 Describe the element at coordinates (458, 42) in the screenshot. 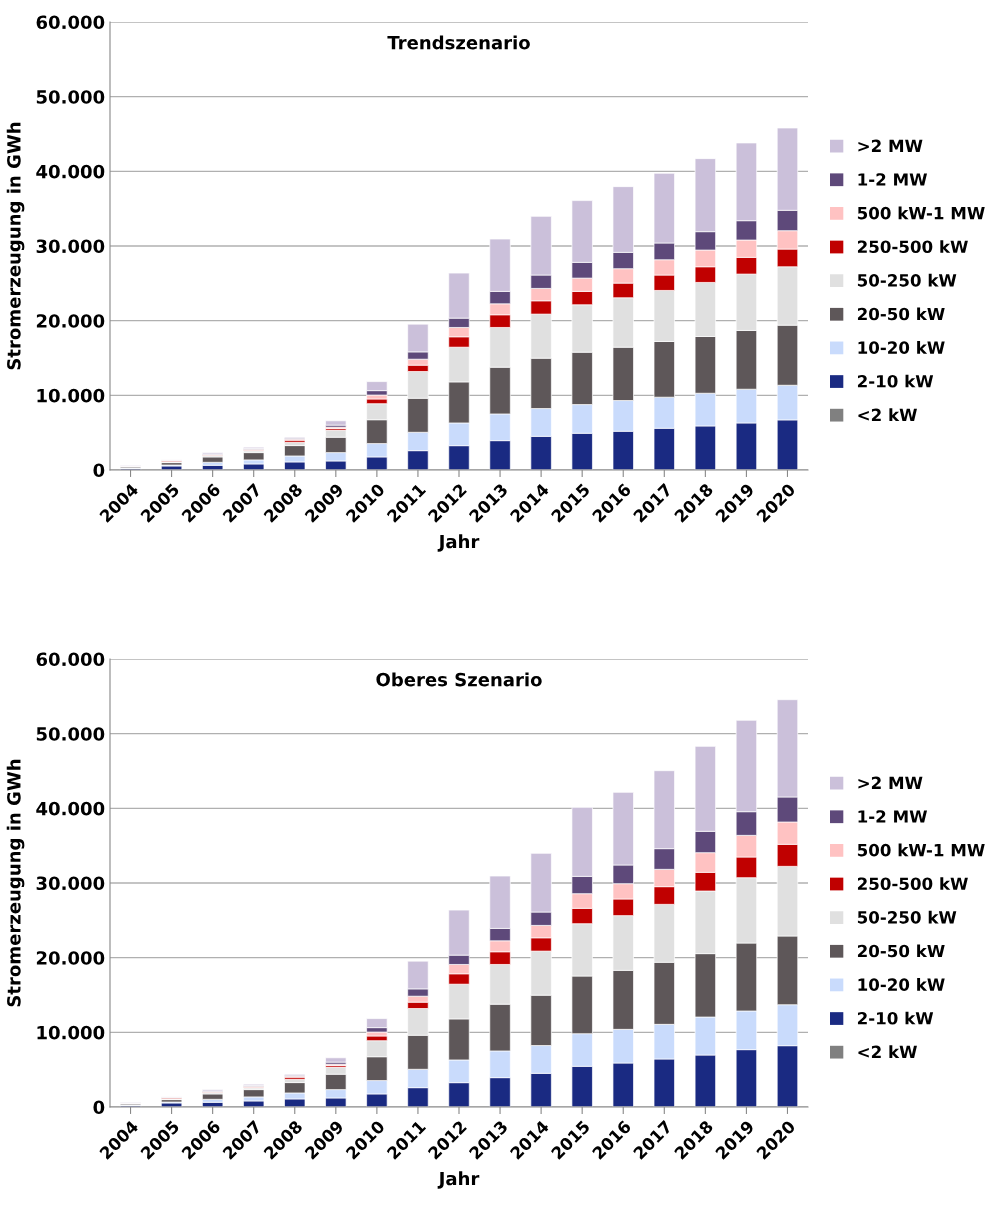

I see `text: Trendszenario` at that location.